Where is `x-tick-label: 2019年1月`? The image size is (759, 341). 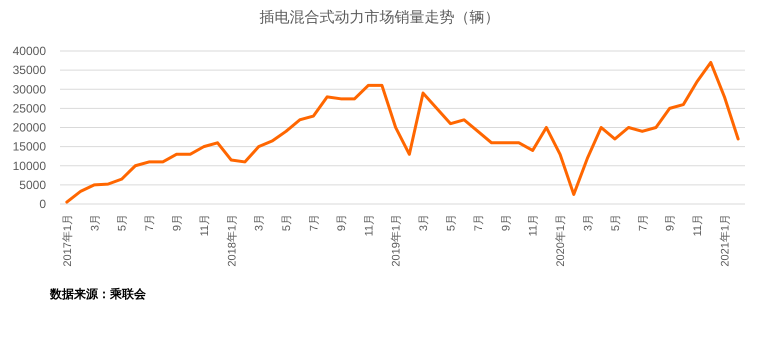
x-tick-label: 2019年1月 is located at coordinates (396, 240).